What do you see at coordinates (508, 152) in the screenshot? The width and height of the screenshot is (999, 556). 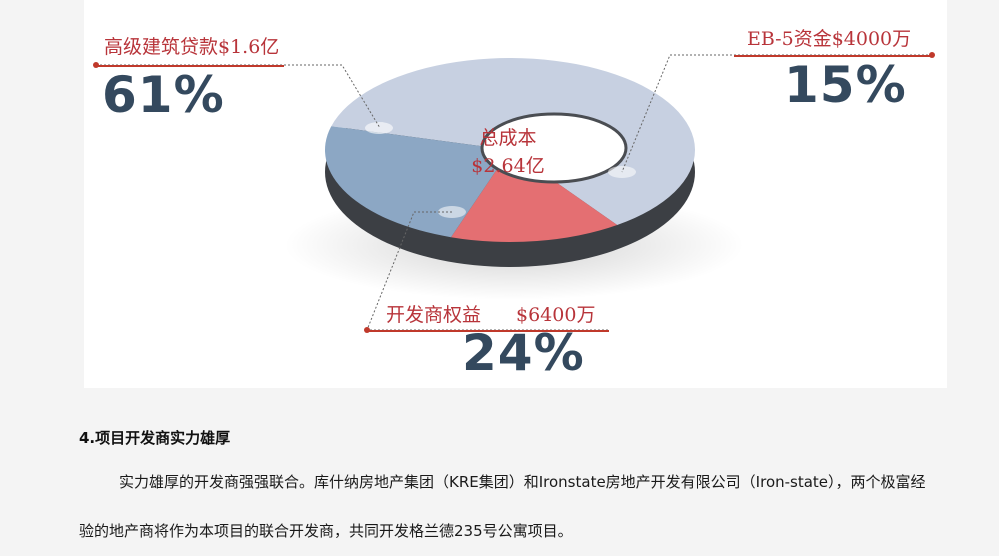 I see `donut-center-label: 总成本 $2.64亿` at bounding box center [508, 152].